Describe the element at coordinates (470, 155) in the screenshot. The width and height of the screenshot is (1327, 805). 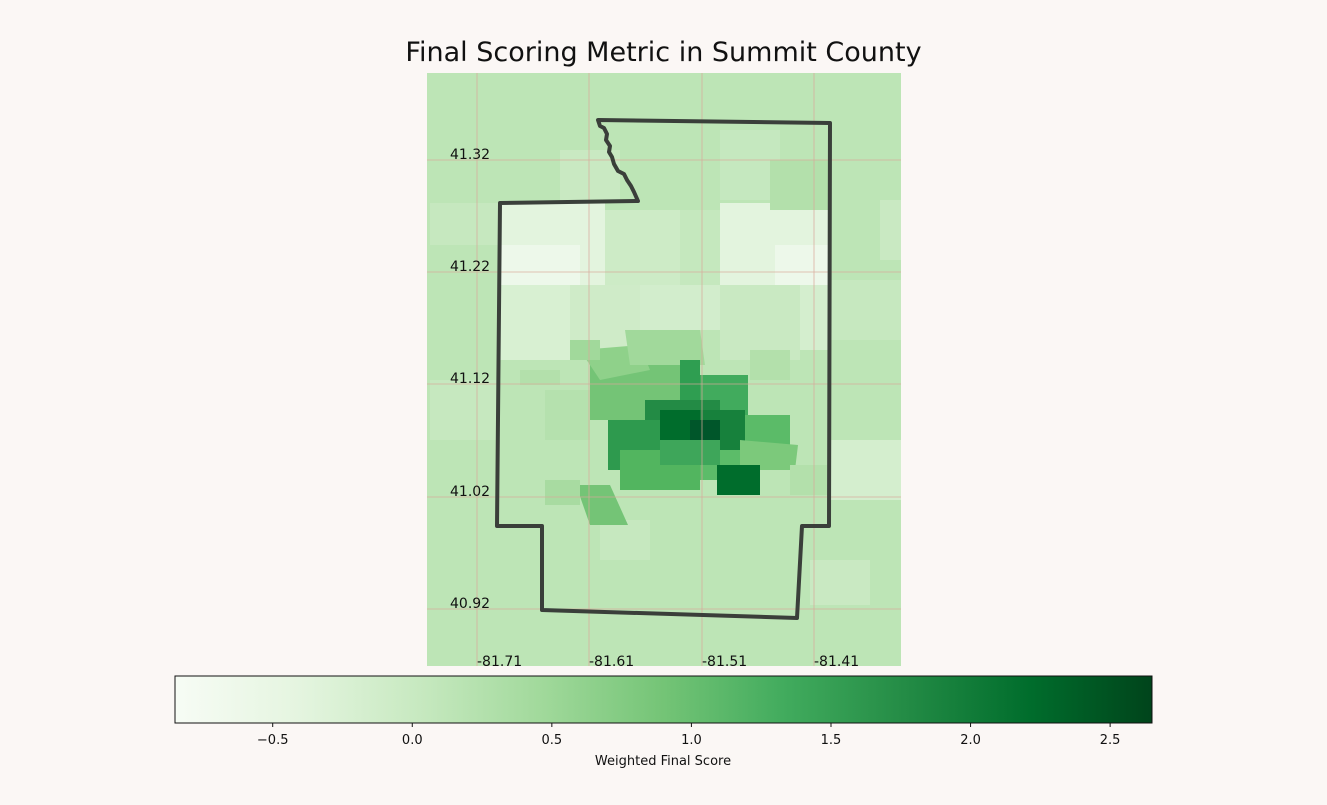
I see `lat-label-0: 41.32` at that location.